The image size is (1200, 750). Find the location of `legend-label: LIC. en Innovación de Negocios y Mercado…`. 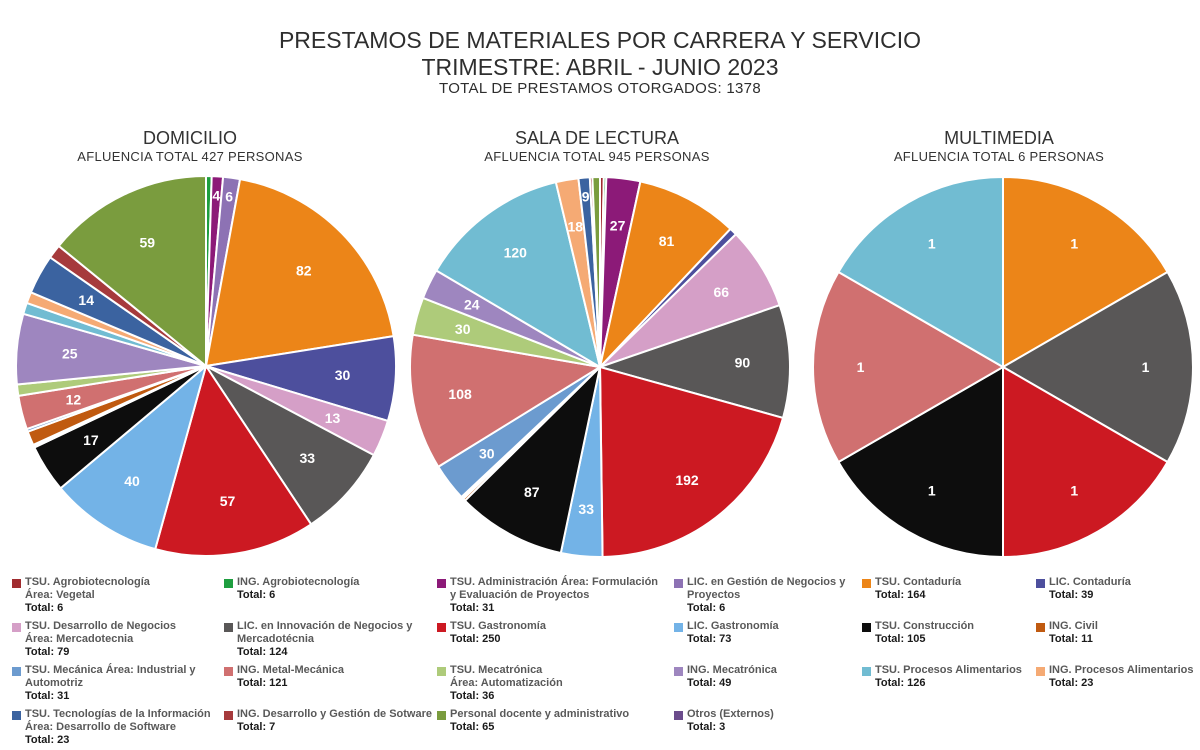

legend-label: LIC. en Innovación de Negocios y Mercado… is located at coordinates (325, 632).